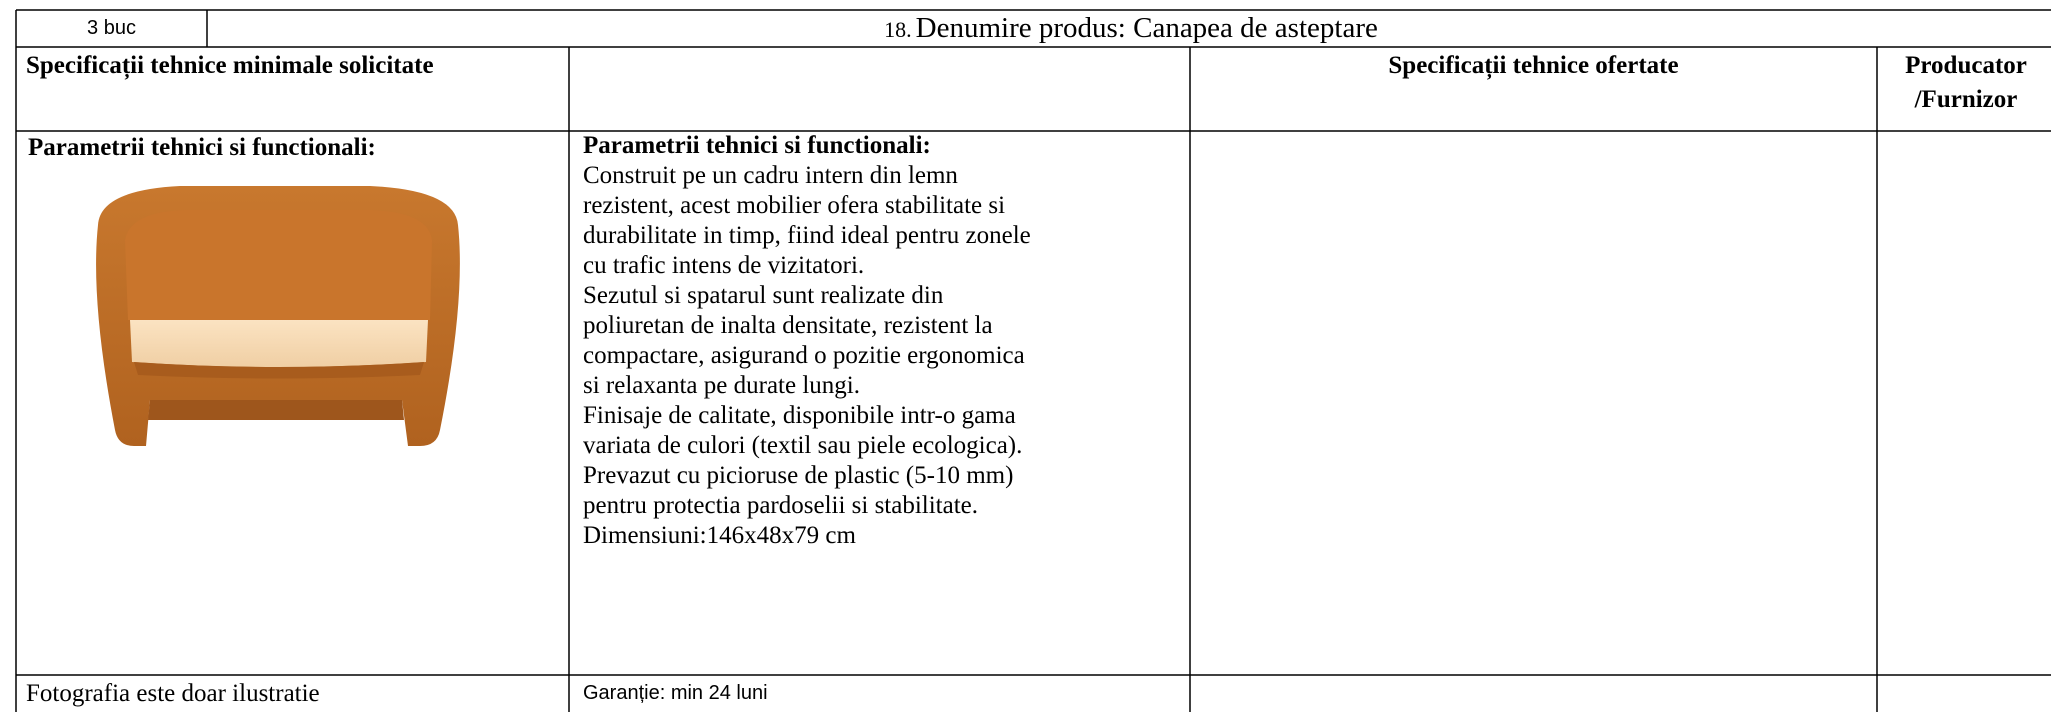 Image resolution: width=2051 pixels, height=712 pixels. Describe the element at coordinates (1966, 65) in the screenshot. I see `header-producer: Producator` at that location.